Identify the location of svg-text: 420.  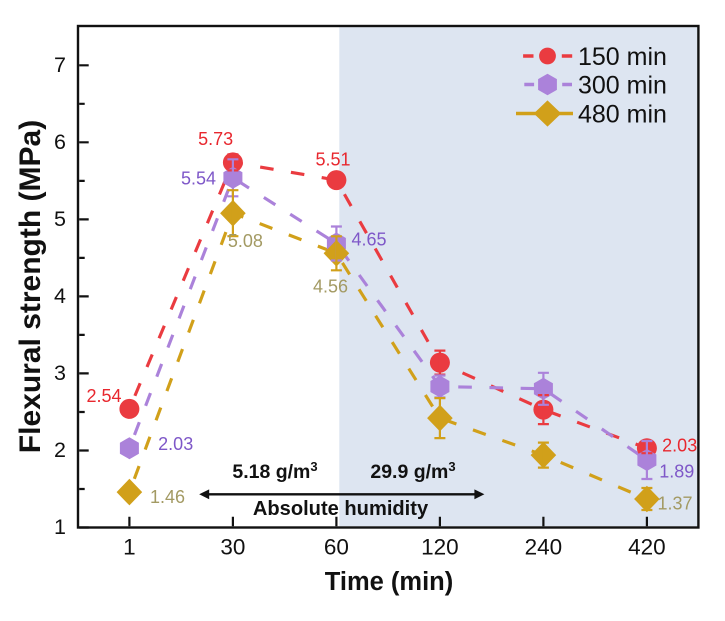
(647, 547).